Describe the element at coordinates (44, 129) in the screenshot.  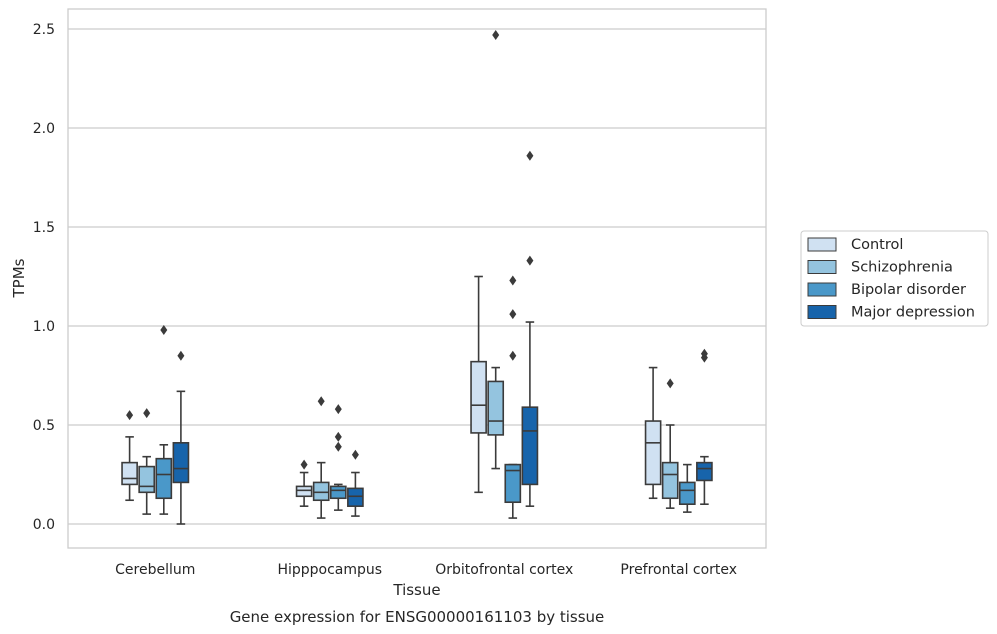
I see `y-tick-label: 2.0` at that location.